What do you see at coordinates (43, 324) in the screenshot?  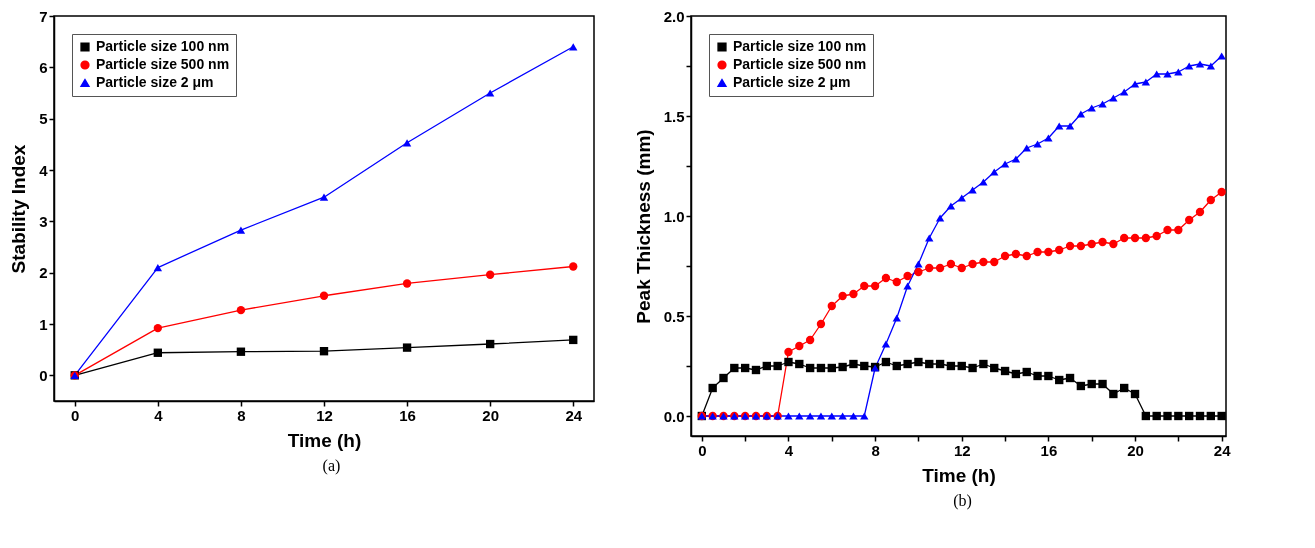 I see `y-tick-label: 1` at bounding box center [43, 324].